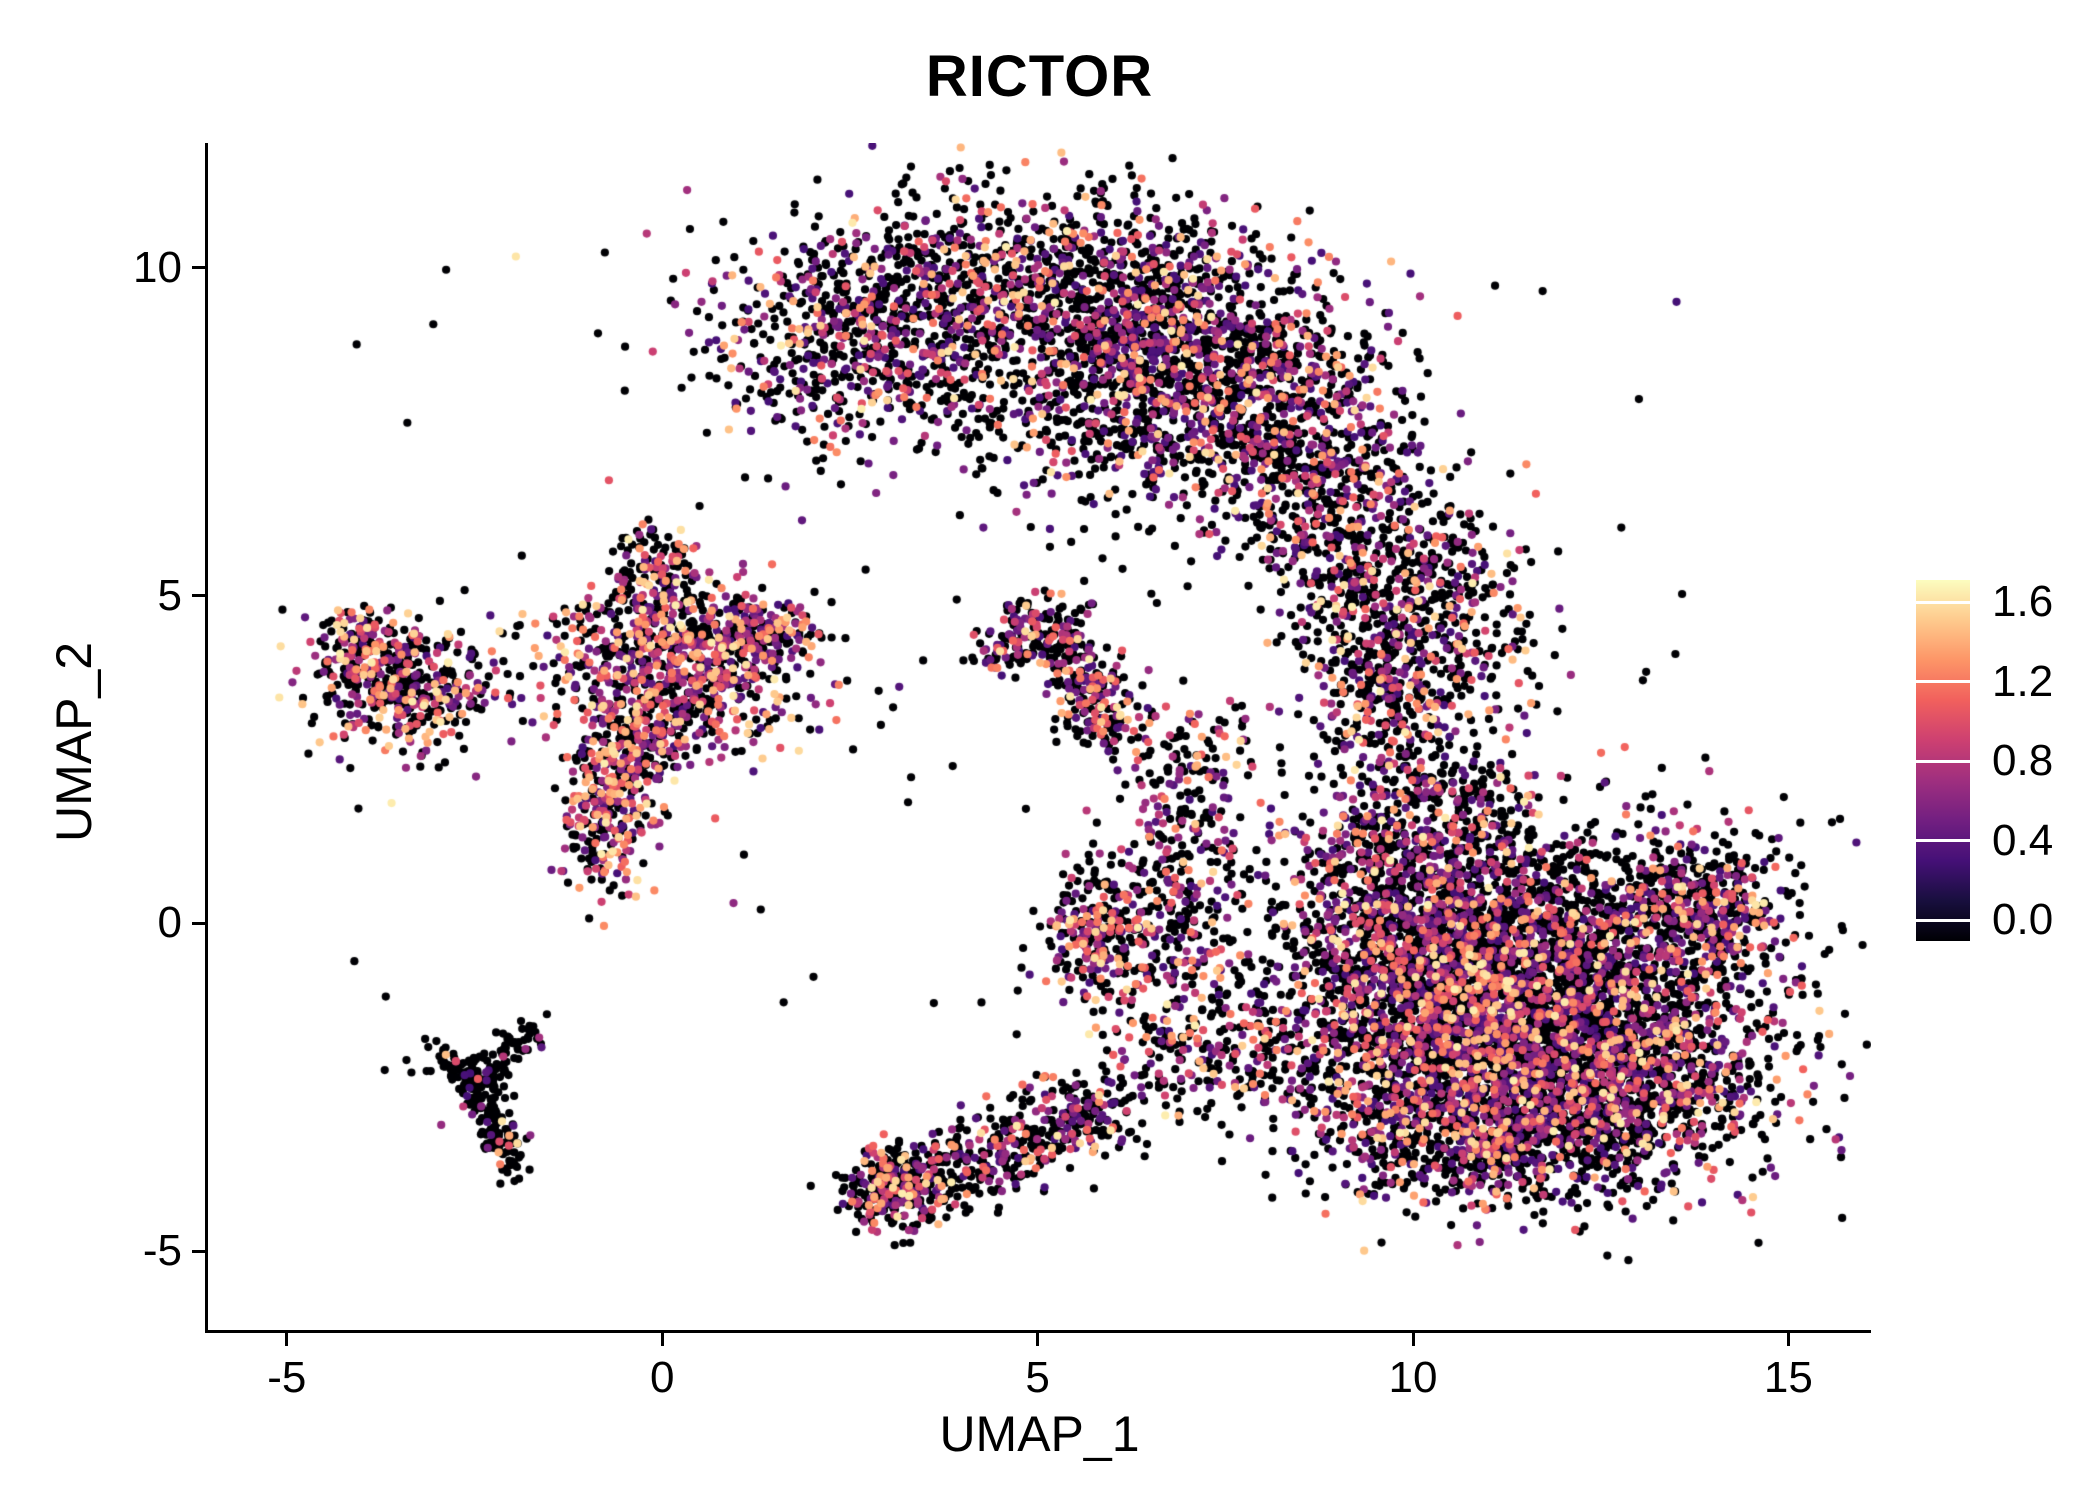  I want to click on colorbar-tick-label: 0.8, so click(2023, 760).